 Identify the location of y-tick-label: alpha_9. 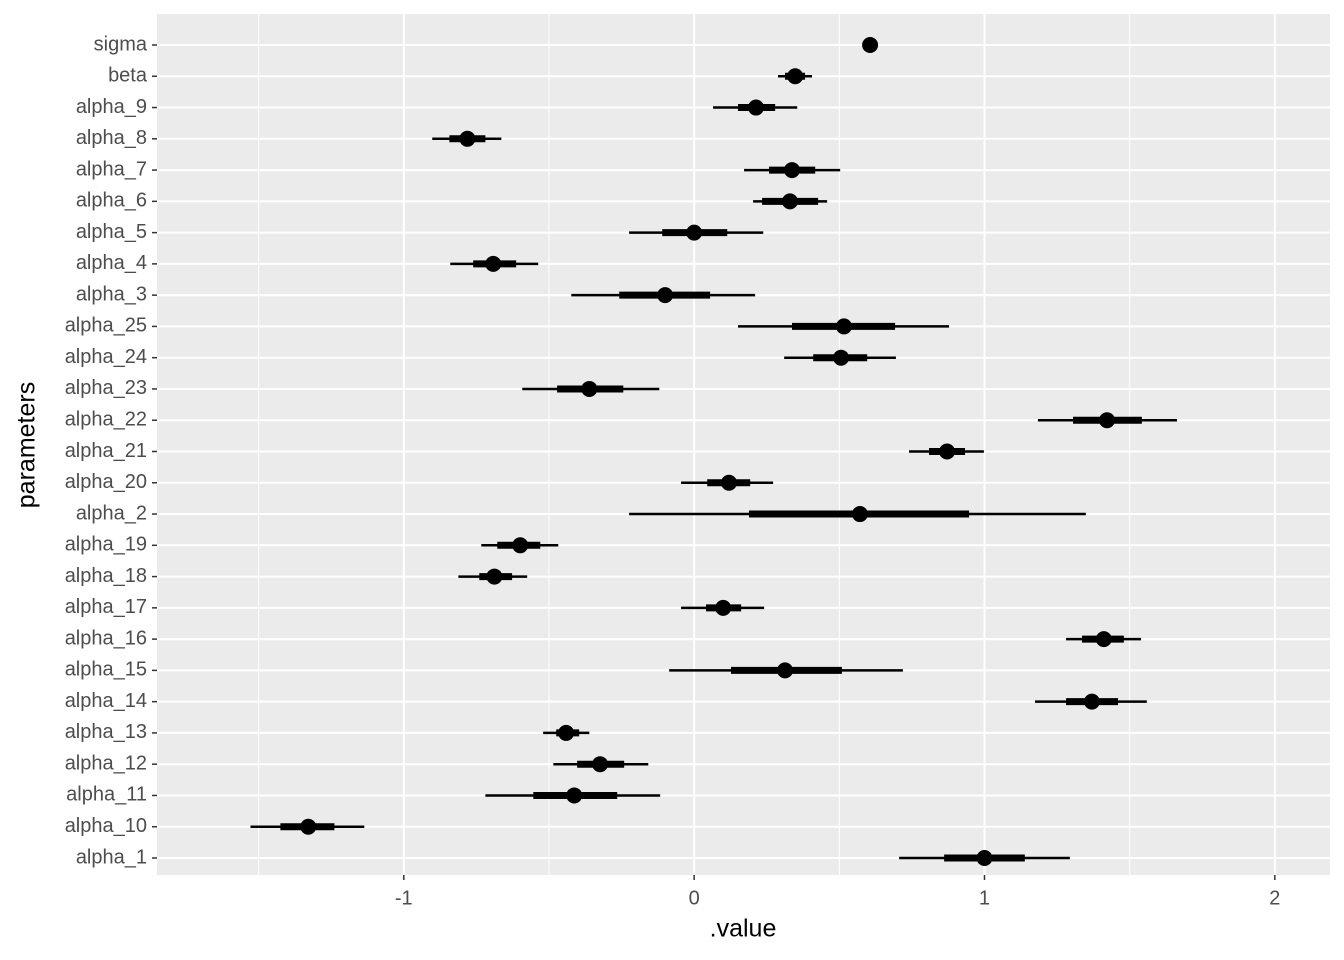
(111, 107).